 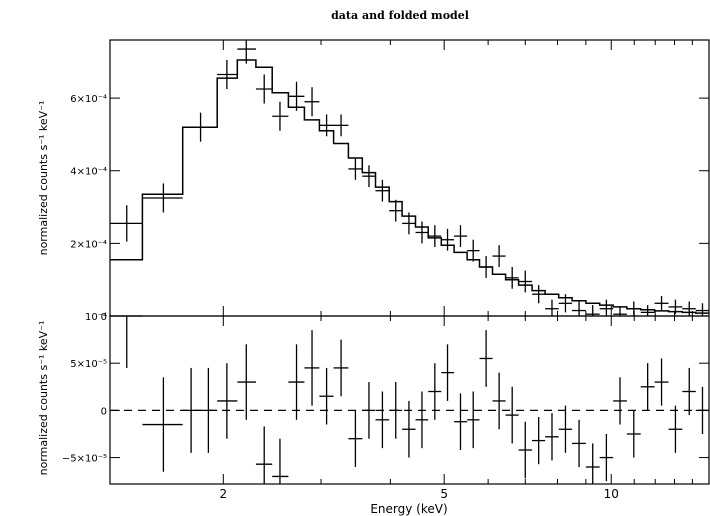 What do you see at coordinates (88, 99) in the screenshot?
I see `top-y-tick-label: 6×10⁻⁴` at bounding box center [88, 99].